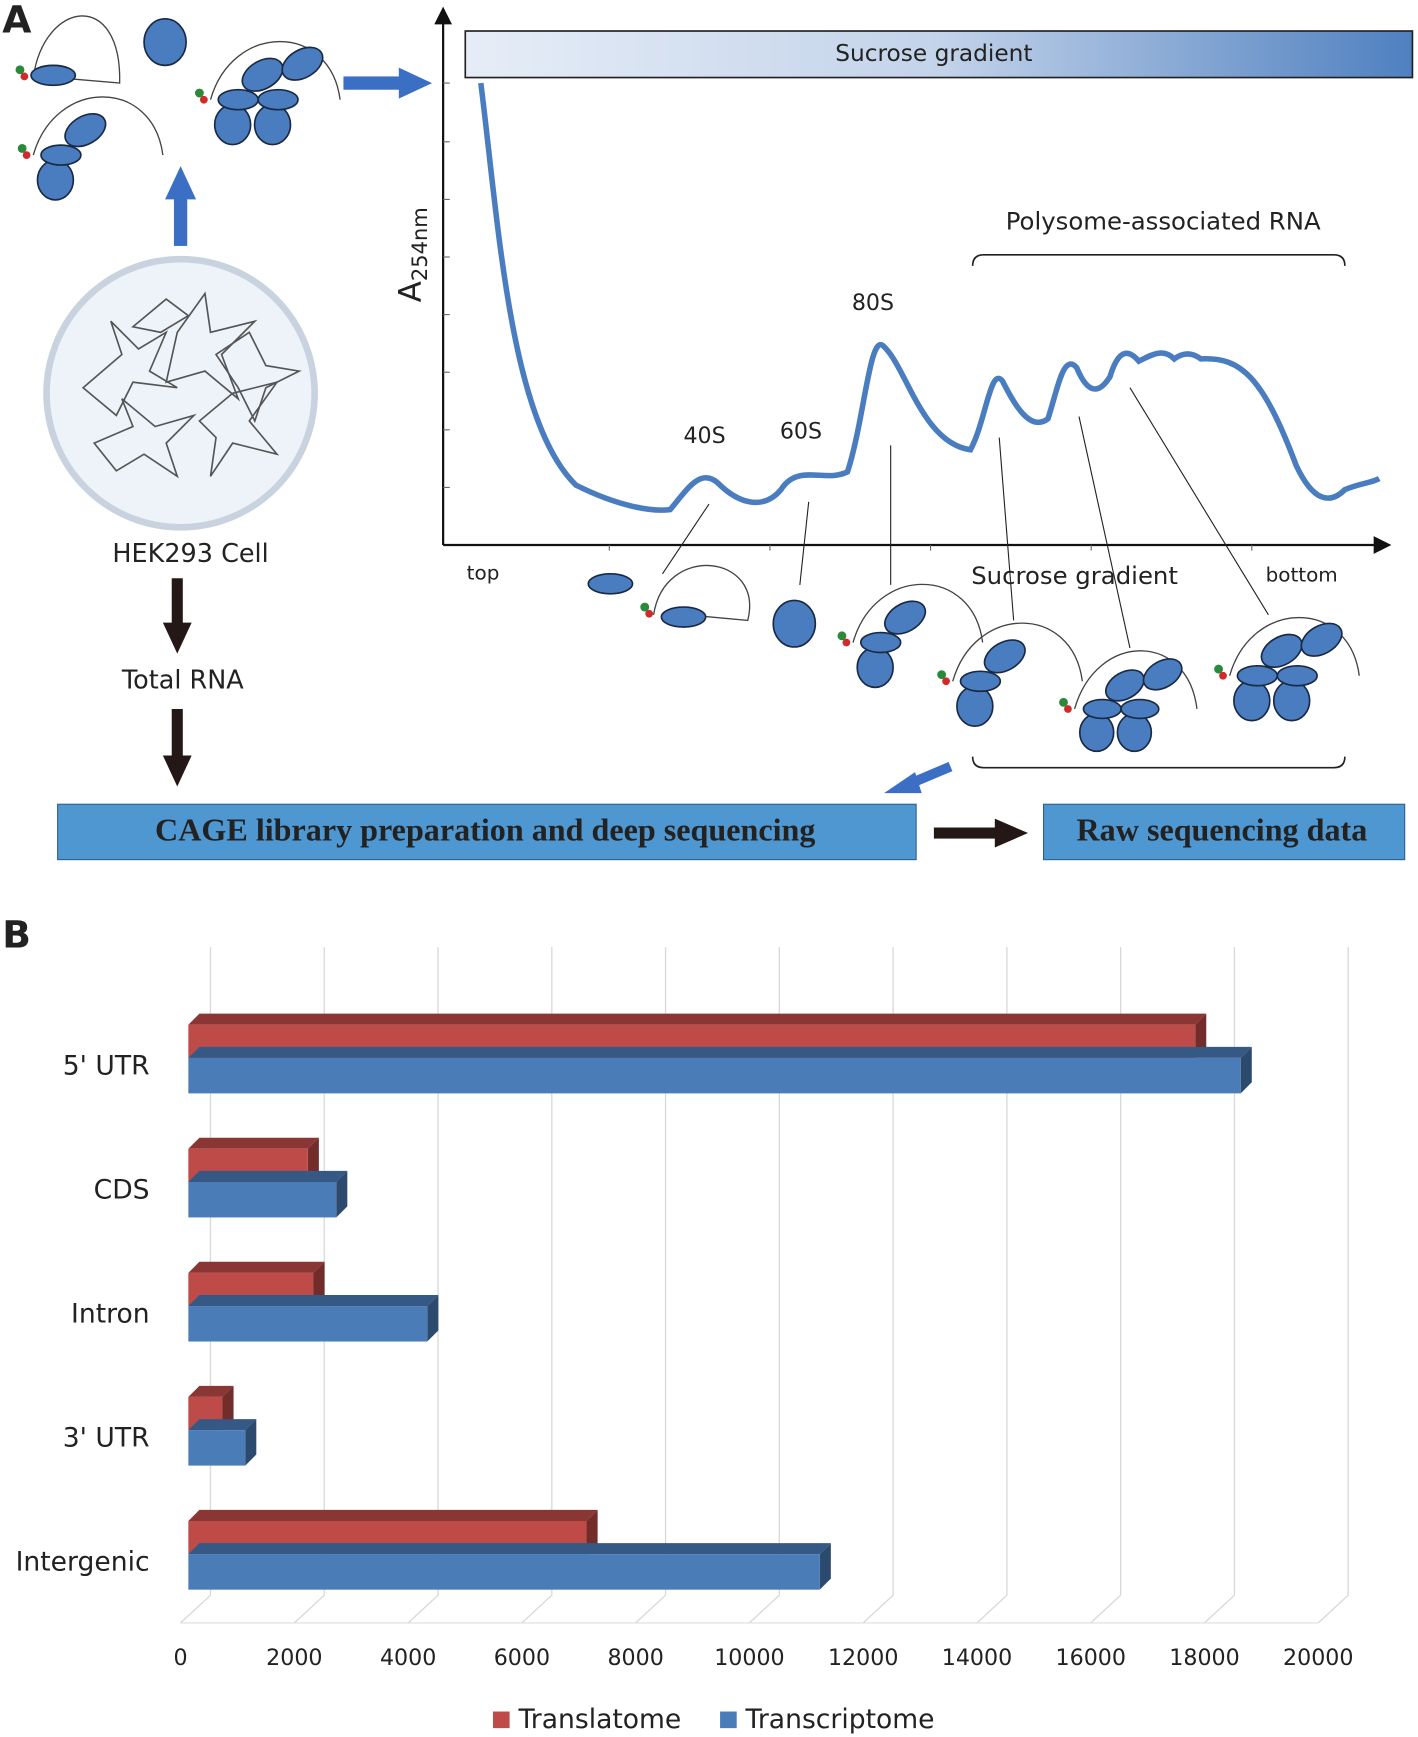 The width and height of the screenshot is (1418, 1737). Describe the element at coordinates (977, 1658) in the screenshot. I see `x-tick-label: 14000` at that location.